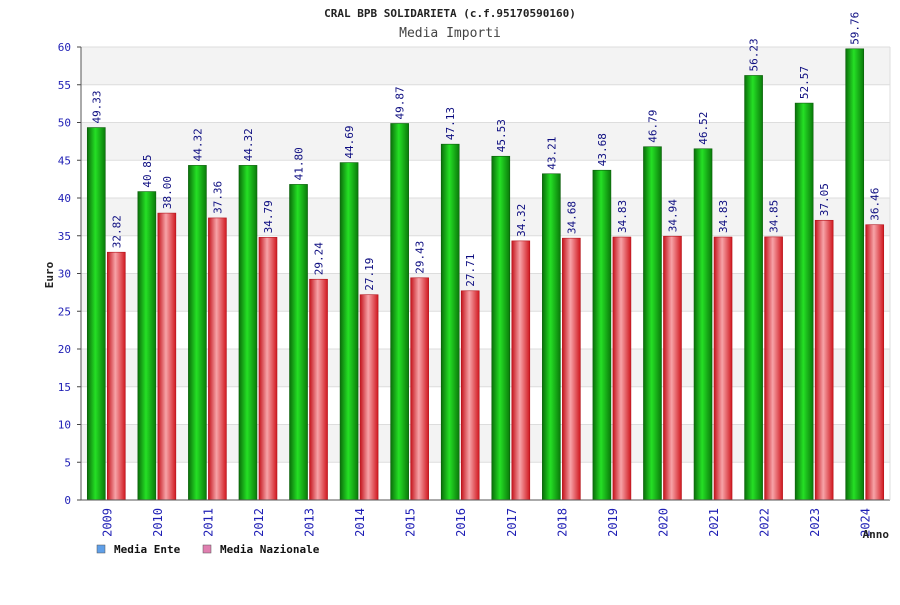  Describe the element at coordinates (158, 522) in the screenshot. I see `x-tick-label: 2010` at that location.